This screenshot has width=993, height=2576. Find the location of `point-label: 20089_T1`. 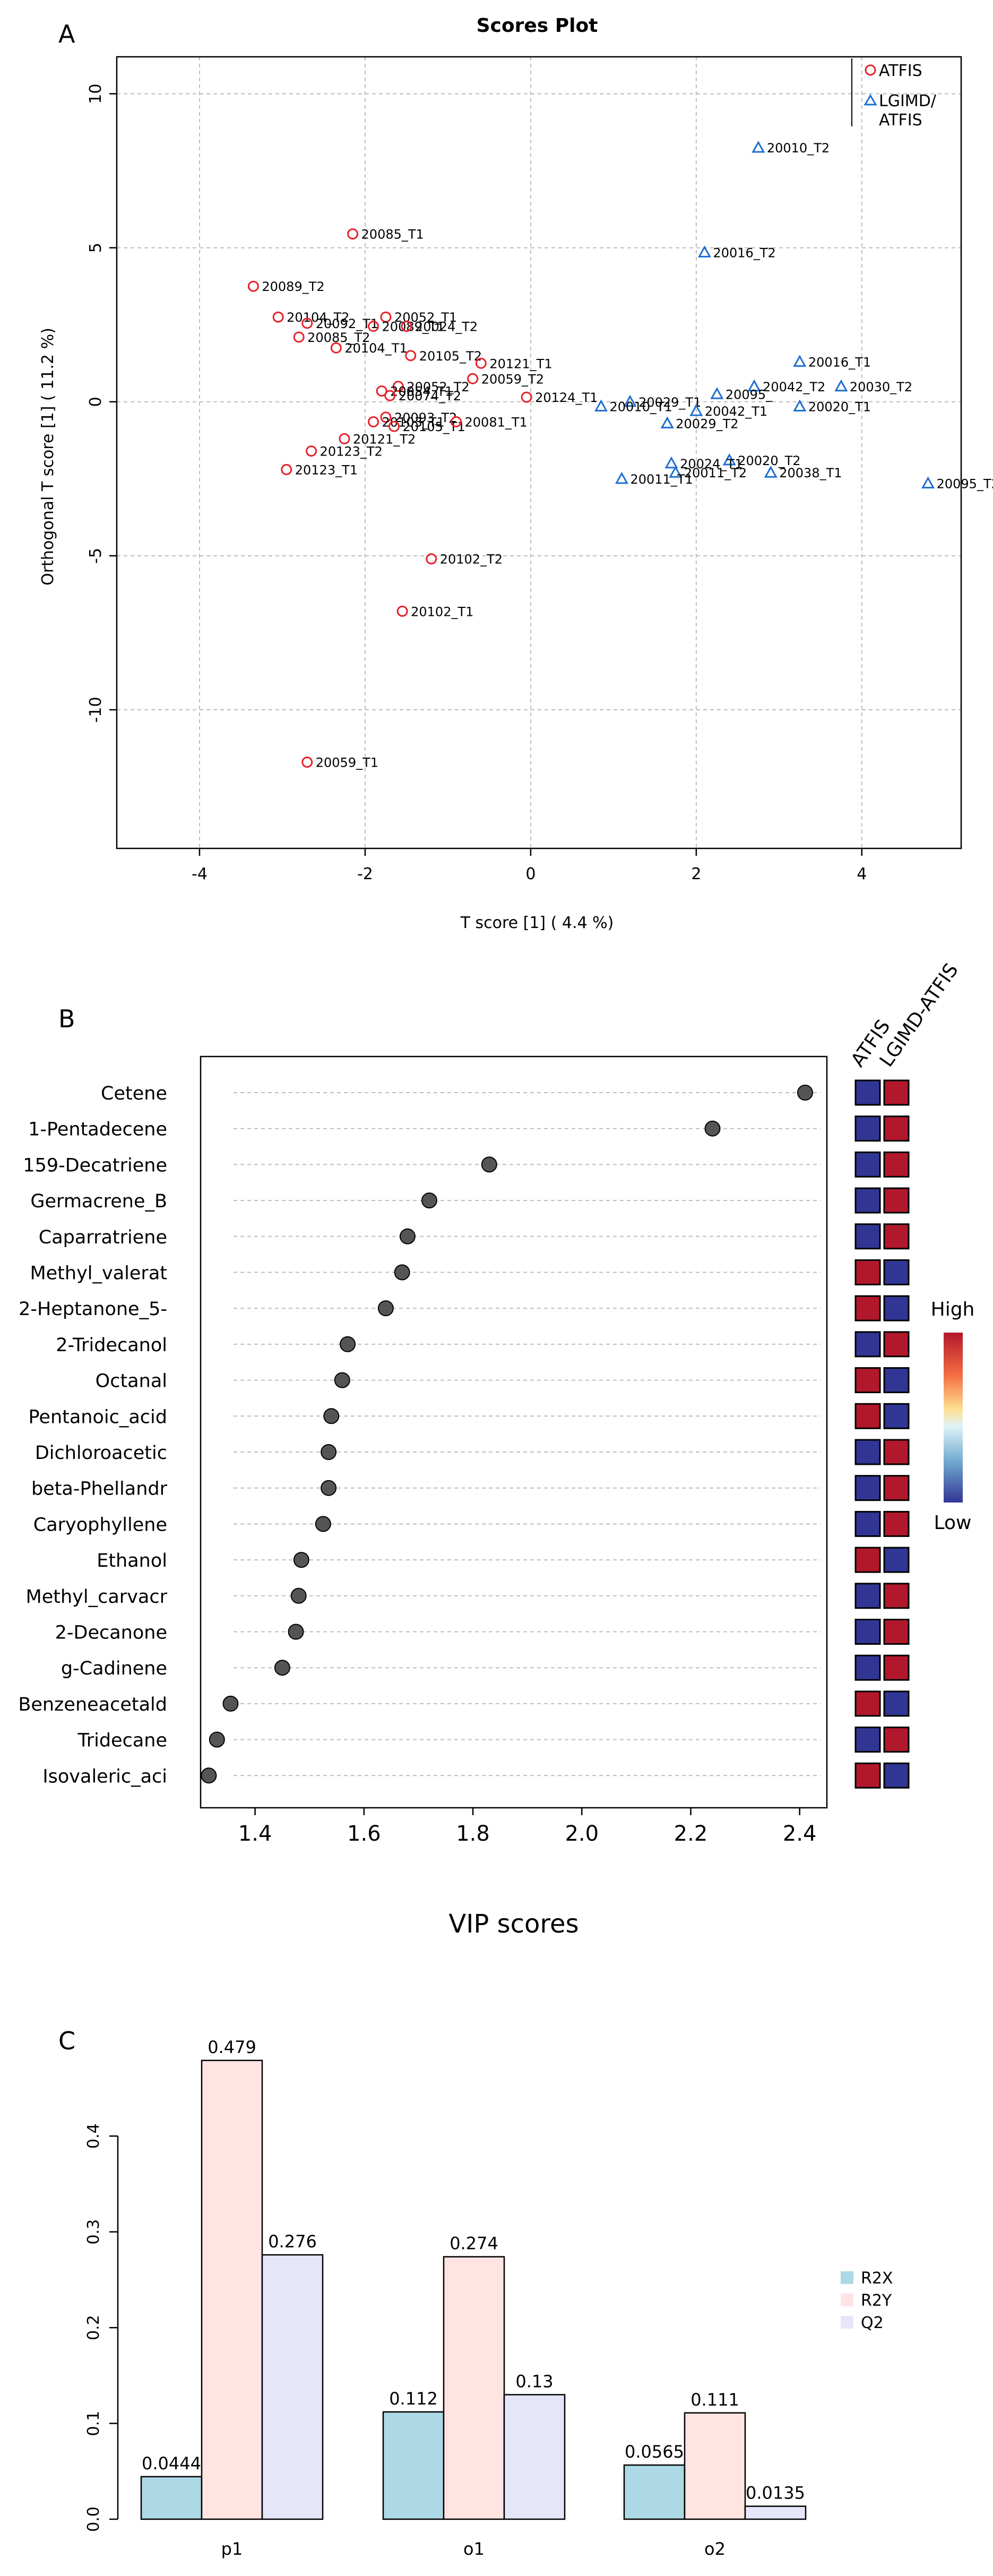

point-label: 20089_T1 is located at coordinates (413, 327).